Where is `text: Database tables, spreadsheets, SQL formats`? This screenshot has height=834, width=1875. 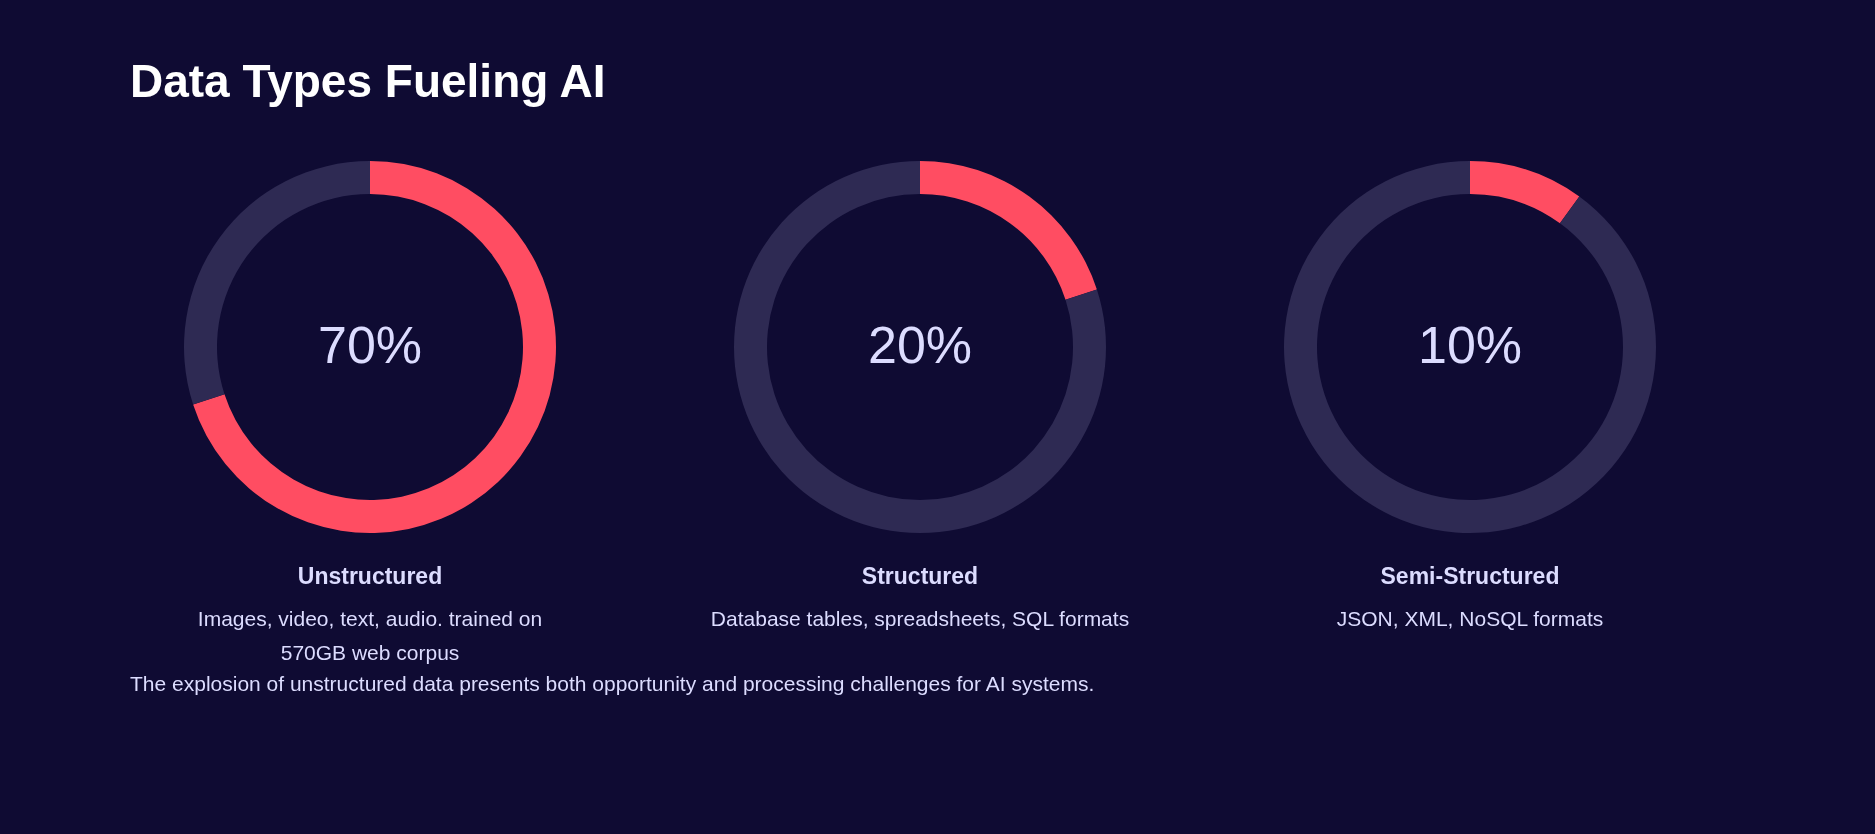
text: Database tables, spreadsheets, SQL formats is located at coordinates (920, 618).